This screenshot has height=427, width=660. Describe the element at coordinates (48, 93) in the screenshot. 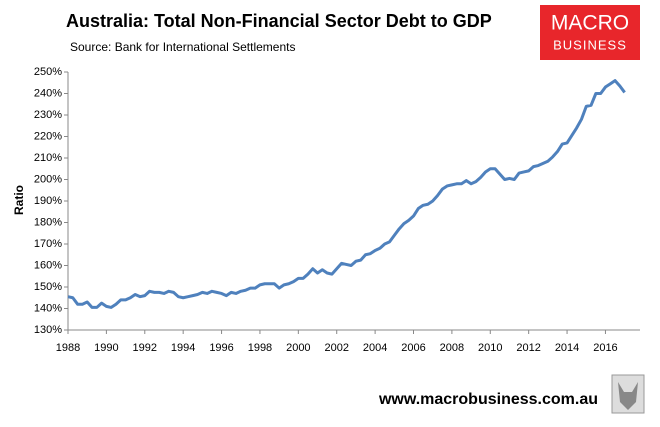

I see `y-tick-label: 240%` at that location.